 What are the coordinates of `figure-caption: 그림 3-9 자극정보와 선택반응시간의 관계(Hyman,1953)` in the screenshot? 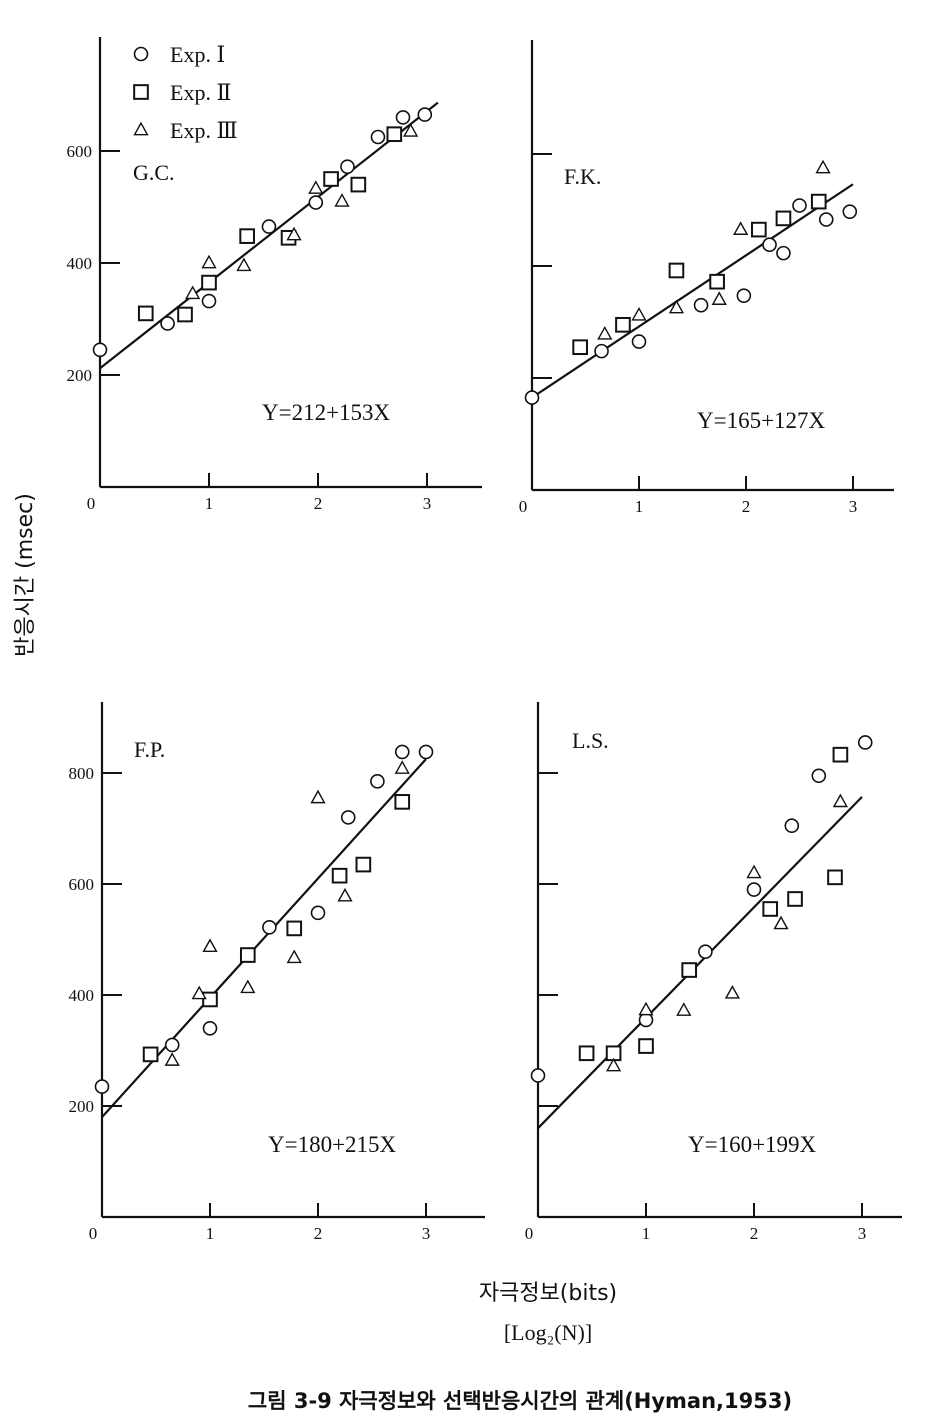 It's located at (520, 1401).